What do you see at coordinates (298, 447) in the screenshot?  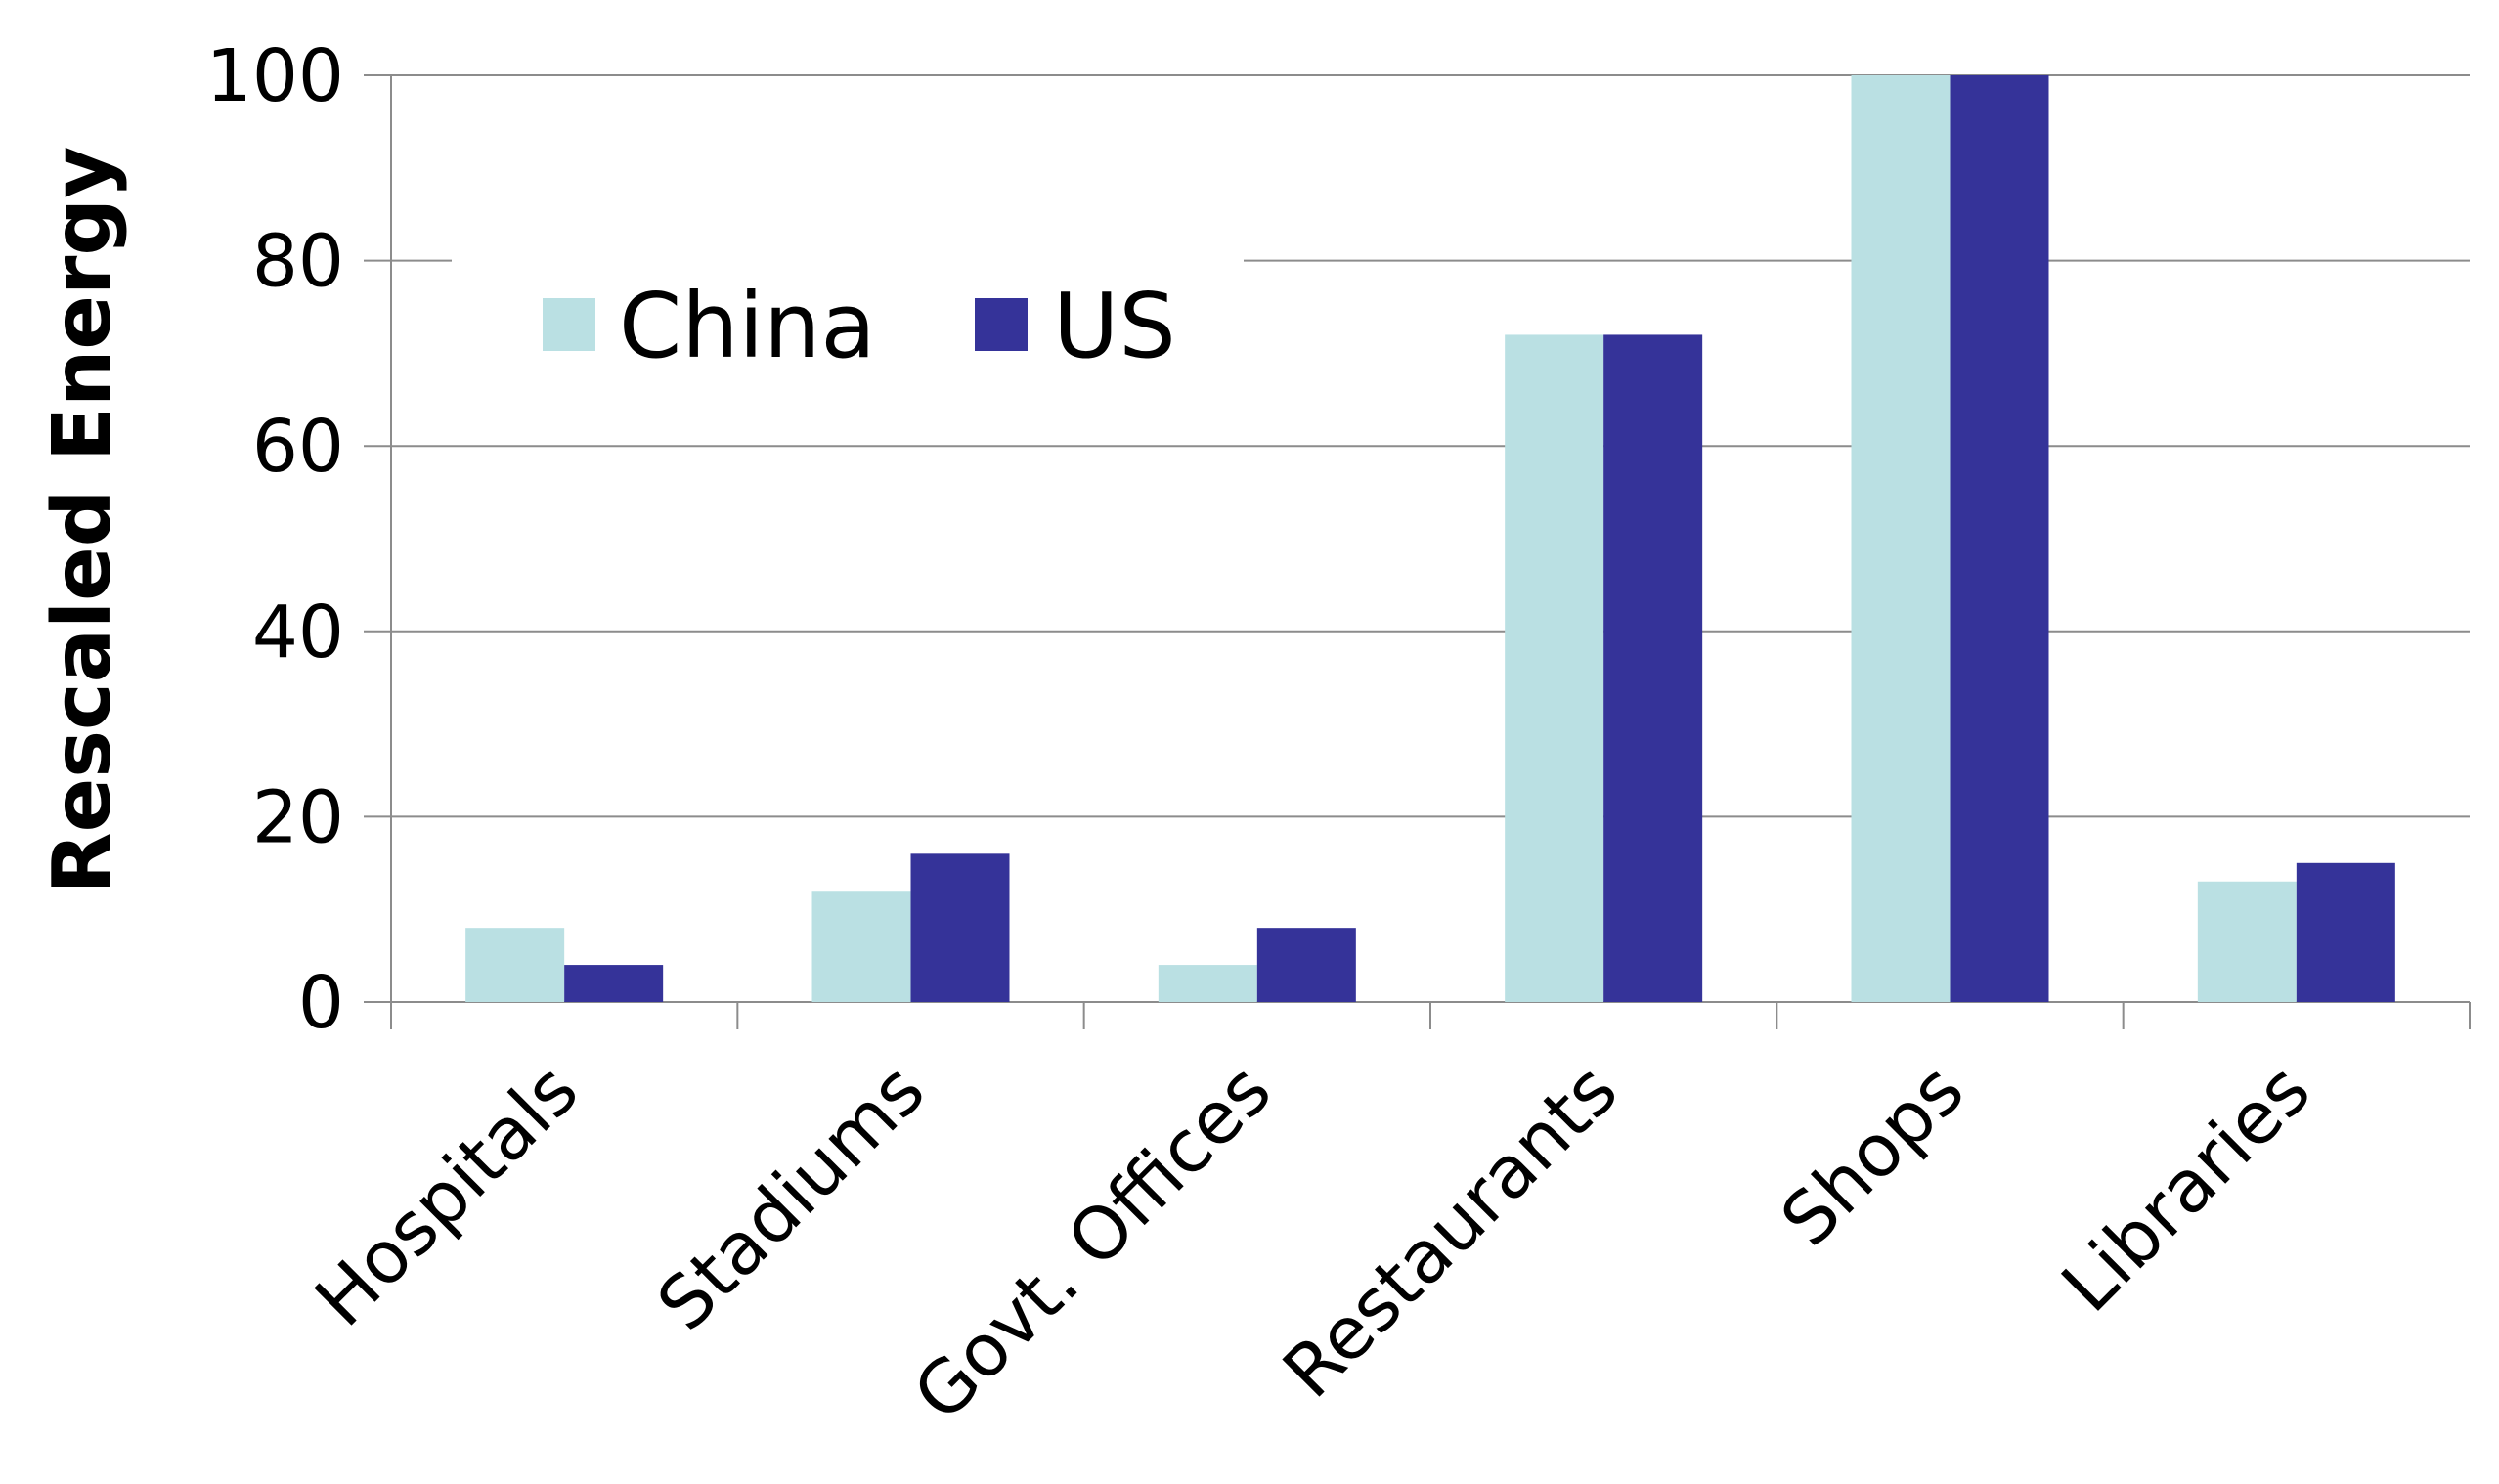 I see `y-tick-label: 60` at bounding box center [298, 447].